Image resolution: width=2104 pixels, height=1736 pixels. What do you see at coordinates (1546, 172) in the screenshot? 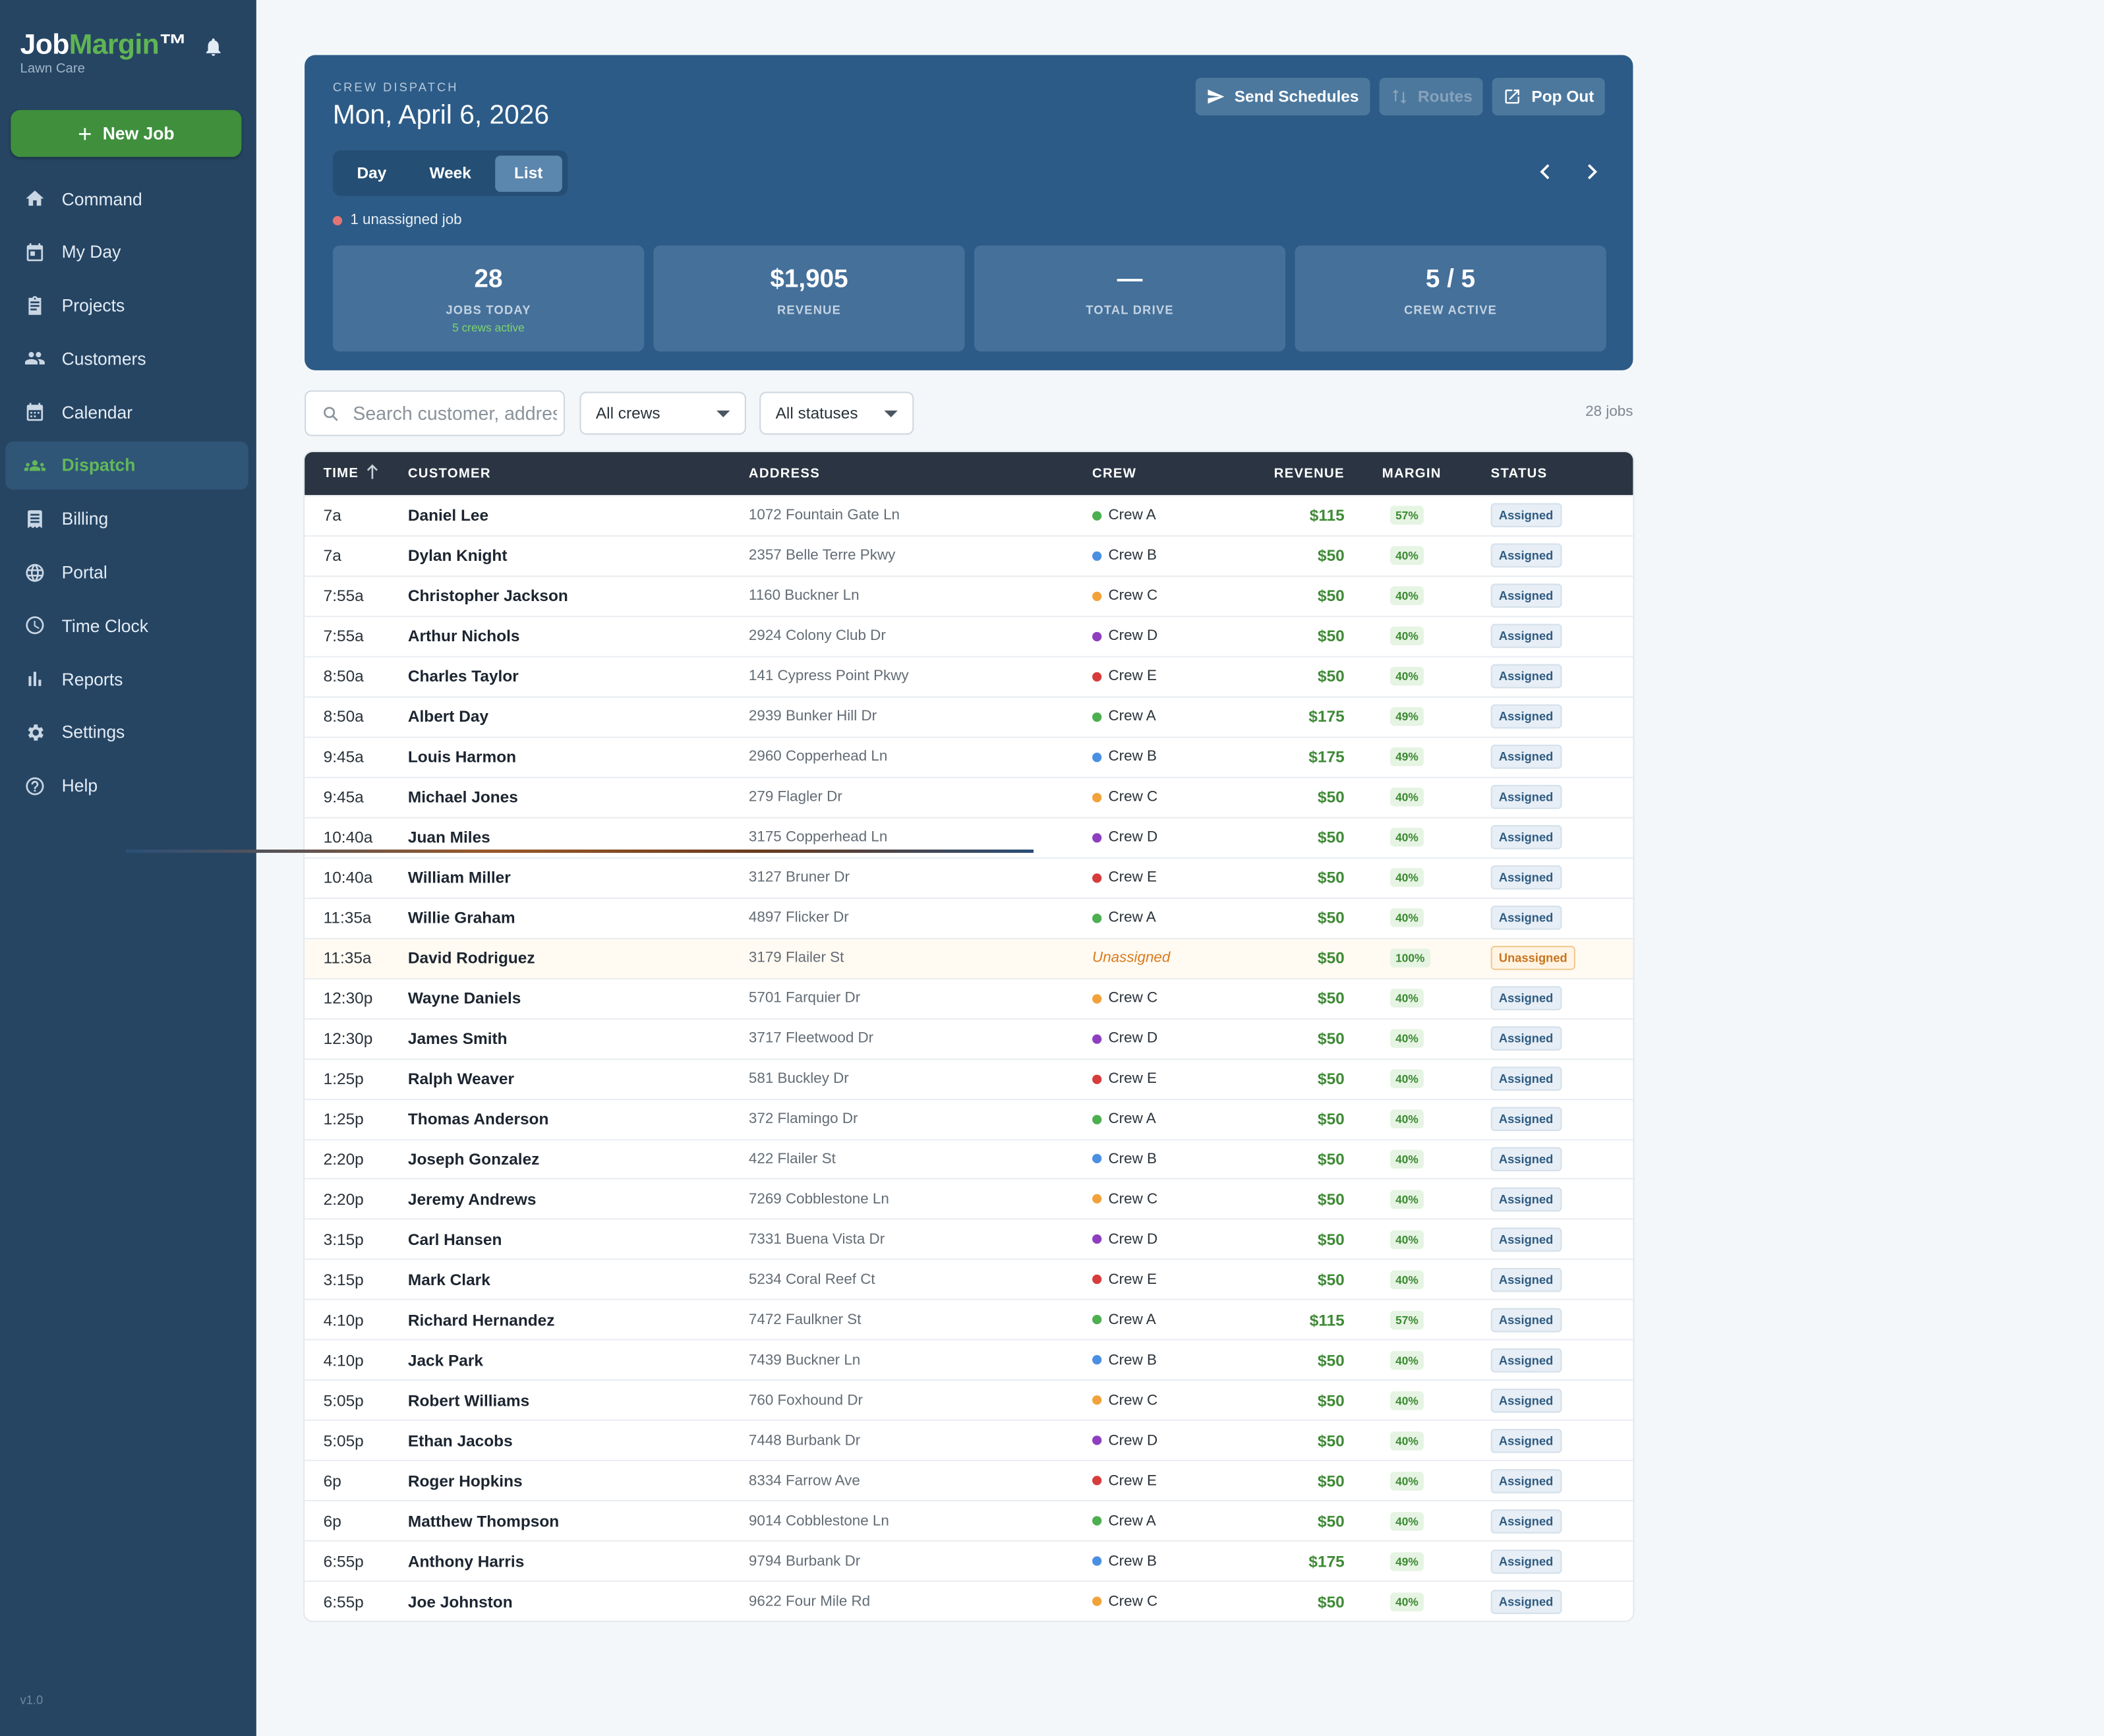
I see `previous-day-button` at bounding box center [1546, 172].